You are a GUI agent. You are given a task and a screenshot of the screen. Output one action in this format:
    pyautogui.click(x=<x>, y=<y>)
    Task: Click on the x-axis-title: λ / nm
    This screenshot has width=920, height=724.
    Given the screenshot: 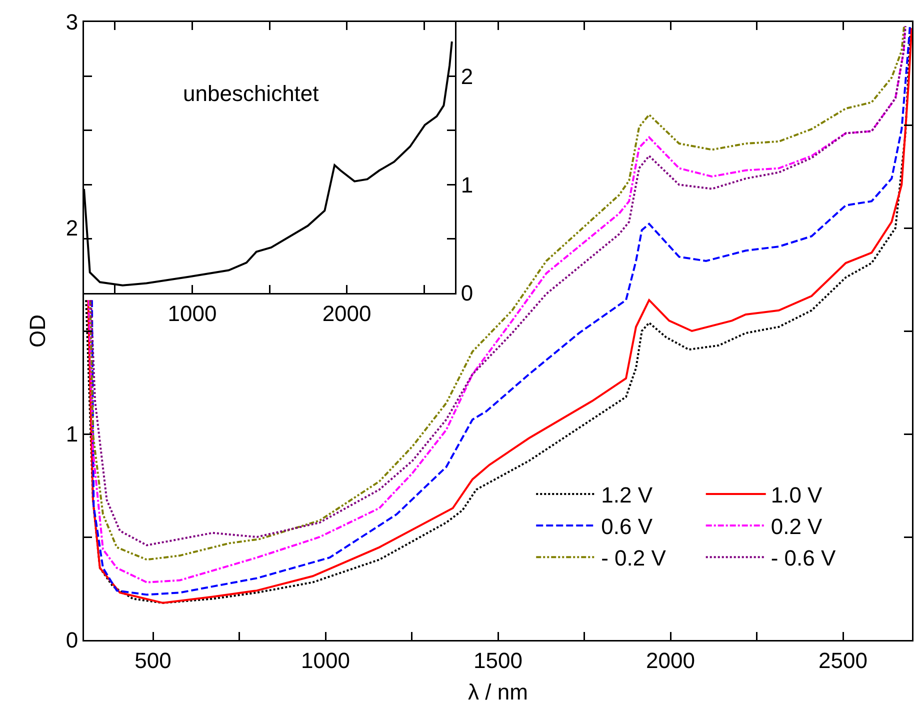 What is the action you would take?
    pyautogui.click(x=498, y=692)
    